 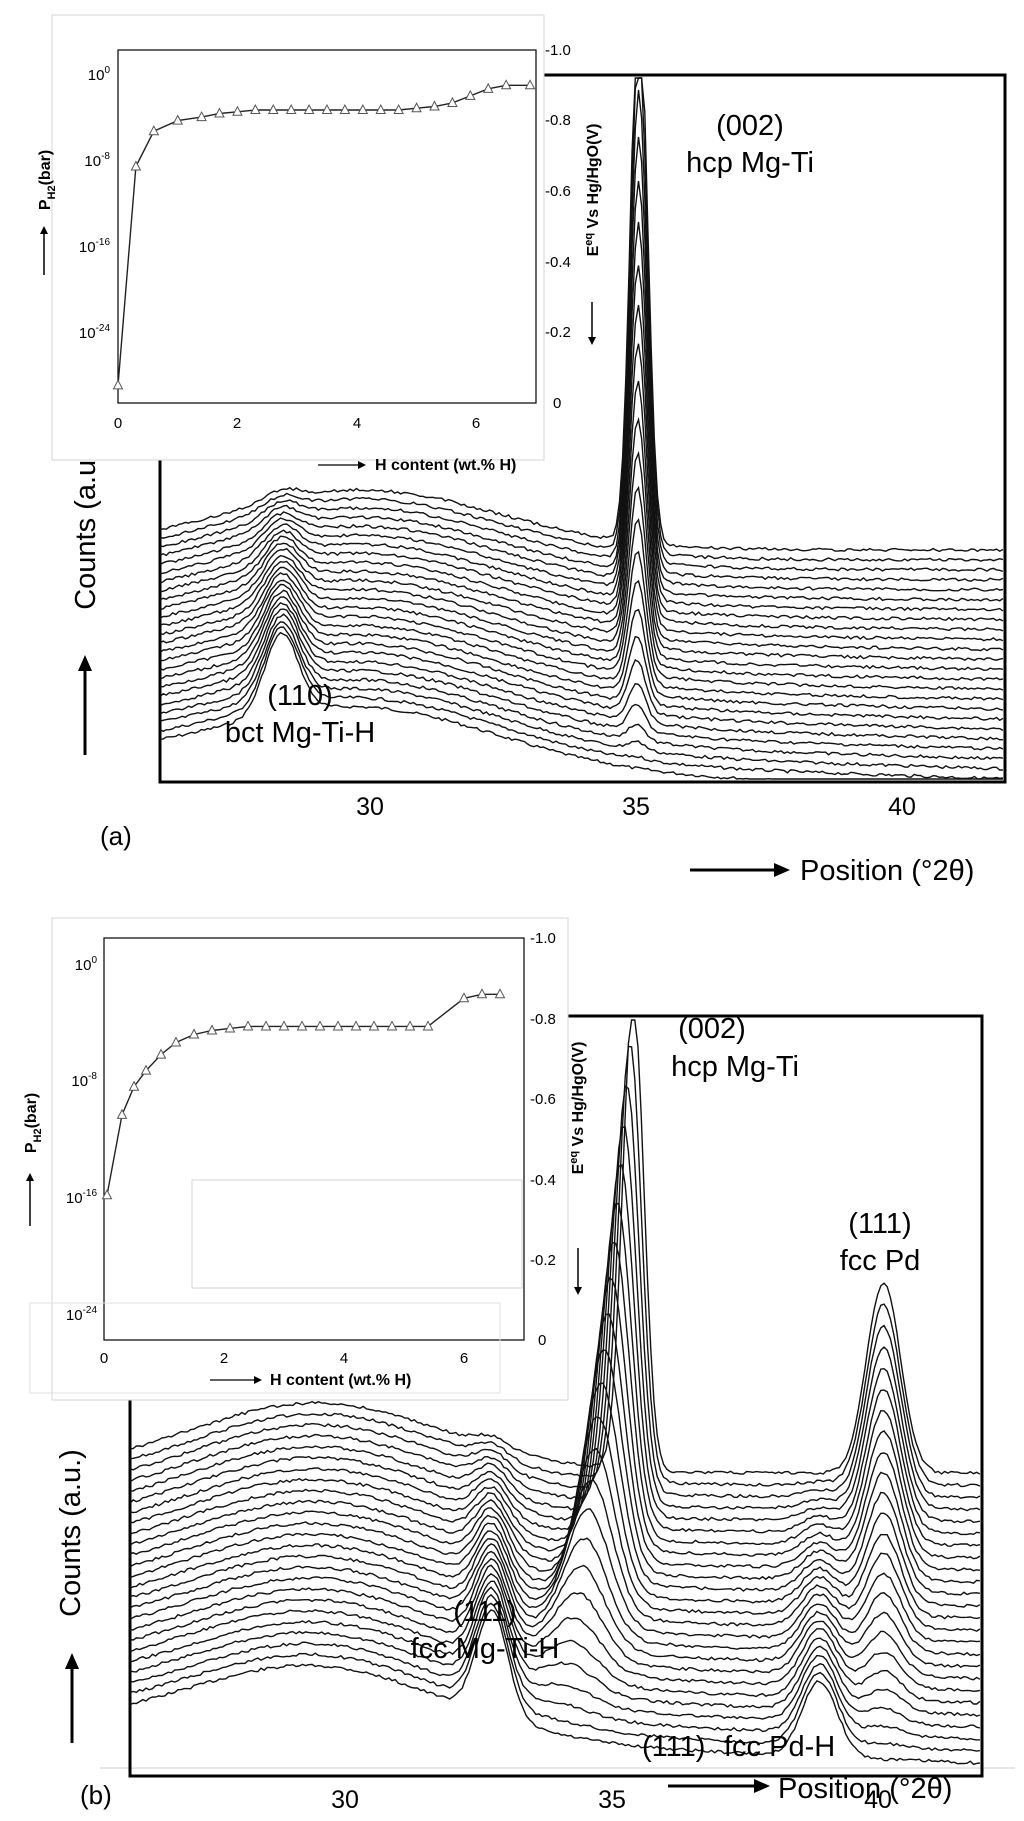 I want to click on panel-label: (a), so click(x=116, y=836).